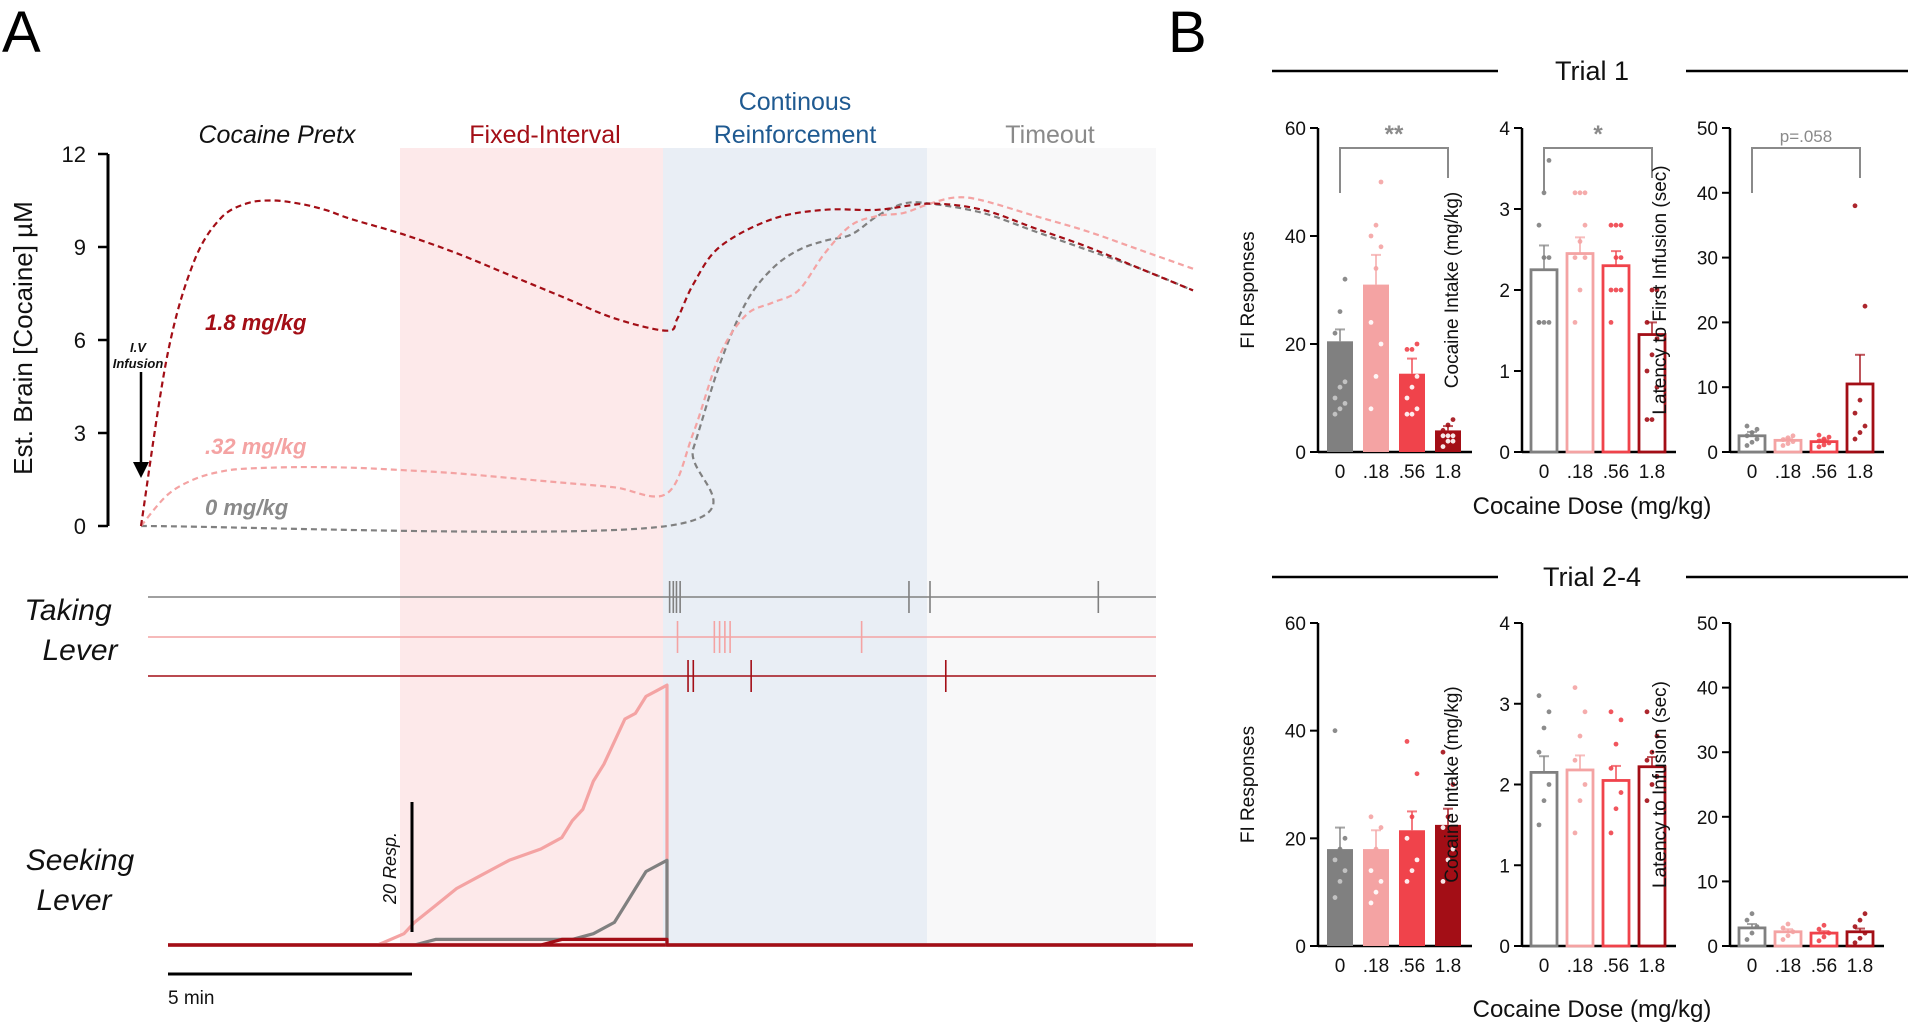  I want to click on bar-y-tick-label: 4, so click(1504, 129).